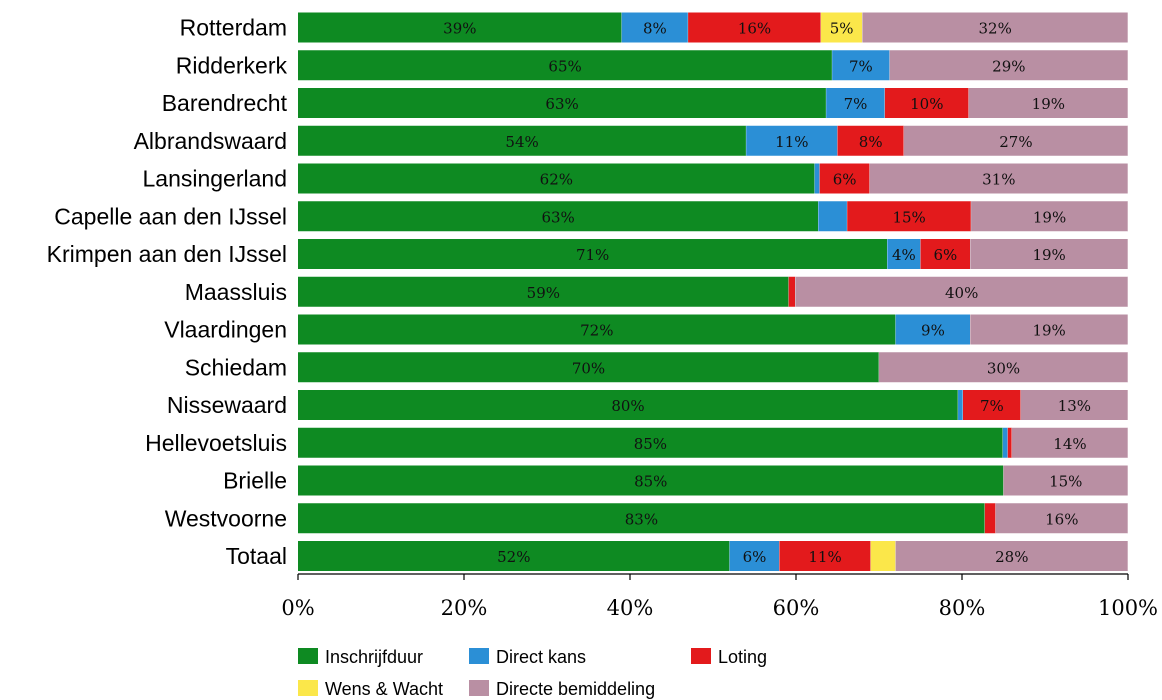  I want to click on data-label-brielle-inschrijfduur: 85%, so click(650, 482).